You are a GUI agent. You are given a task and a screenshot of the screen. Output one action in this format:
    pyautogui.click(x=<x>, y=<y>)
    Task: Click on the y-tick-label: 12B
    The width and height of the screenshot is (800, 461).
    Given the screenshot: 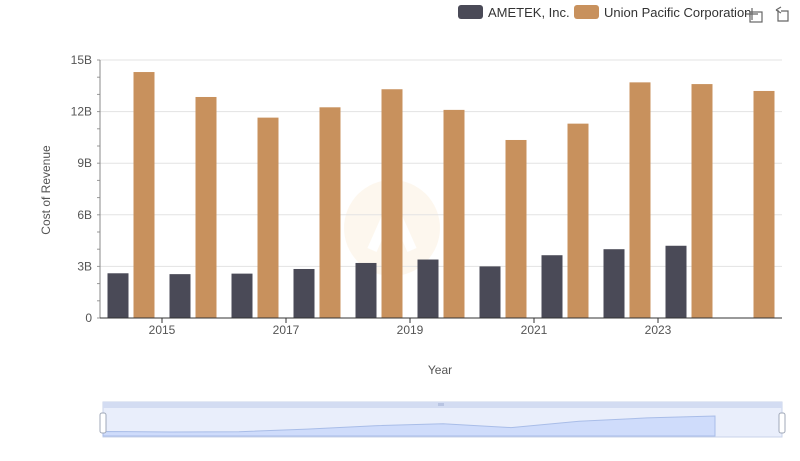 What is the action you would take?
    pyautogui.click(x=81, y=112)
    